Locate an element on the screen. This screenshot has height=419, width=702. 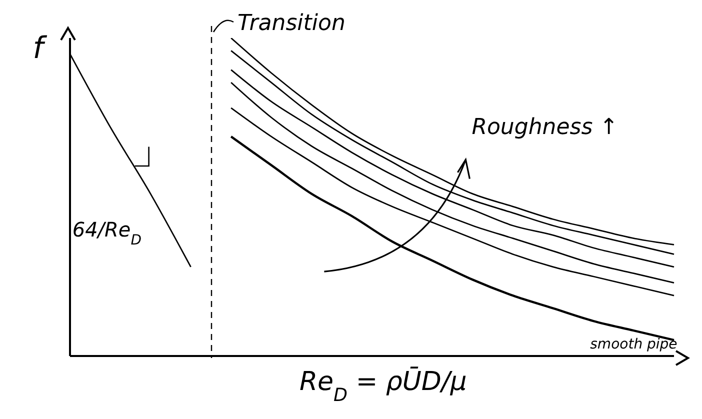
annotation: 64/Re$_{D}$ is located at coordinates (107, 232).